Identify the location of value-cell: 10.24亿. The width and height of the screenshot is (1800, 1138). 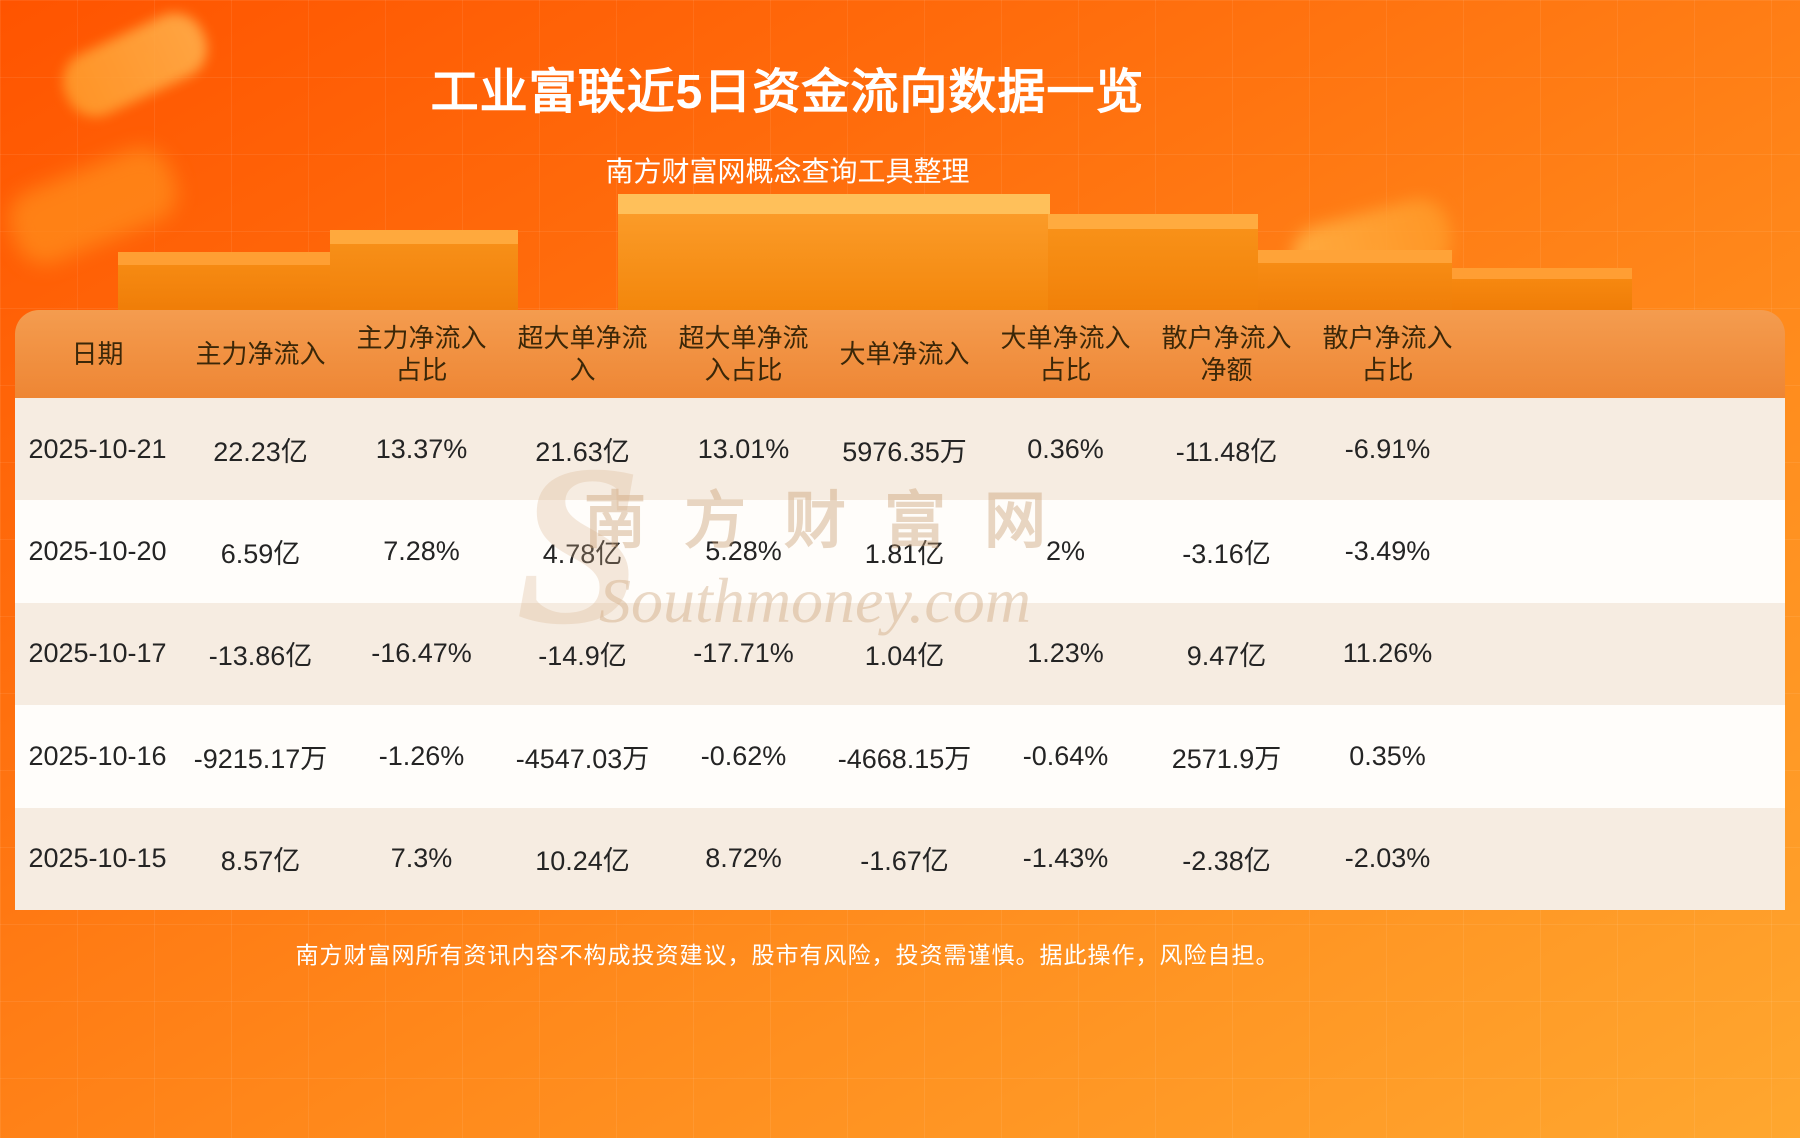
(582, 861).